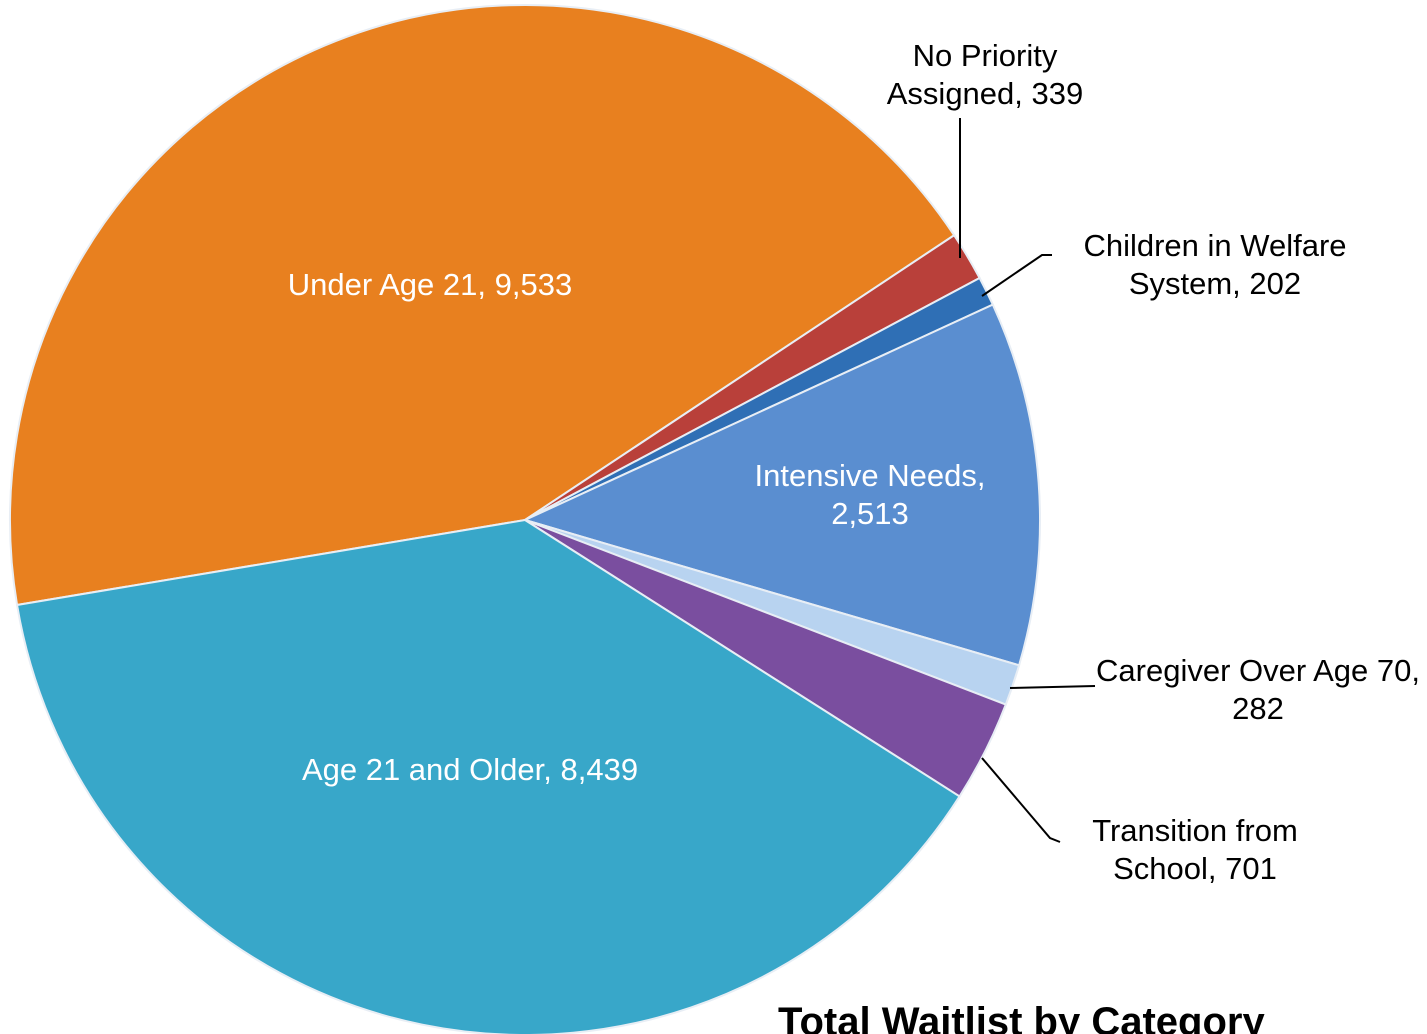 The width and height of the screenshot is (1427, 1034). What do you see at coordinates (1258, 708) in the screenshot?
I see `value-label: 282` at bounding box center [1258, 708].